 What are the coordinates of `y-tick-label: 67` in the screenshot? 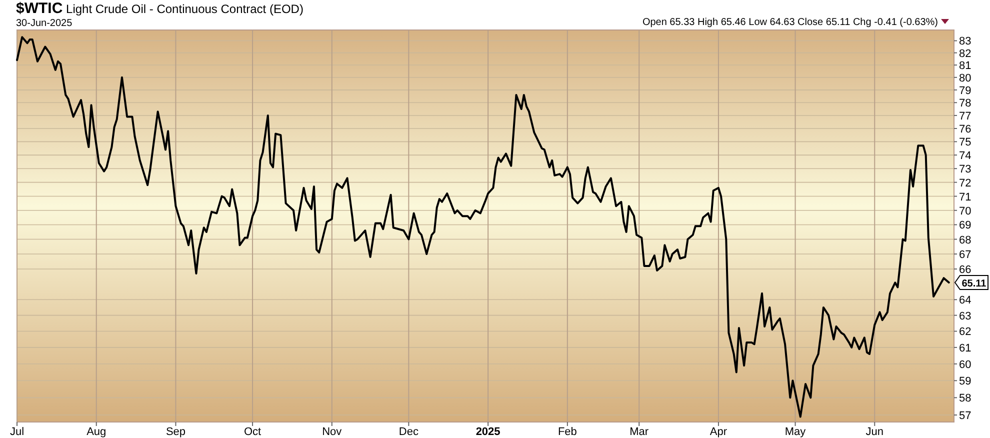 It's located at (965, 255).